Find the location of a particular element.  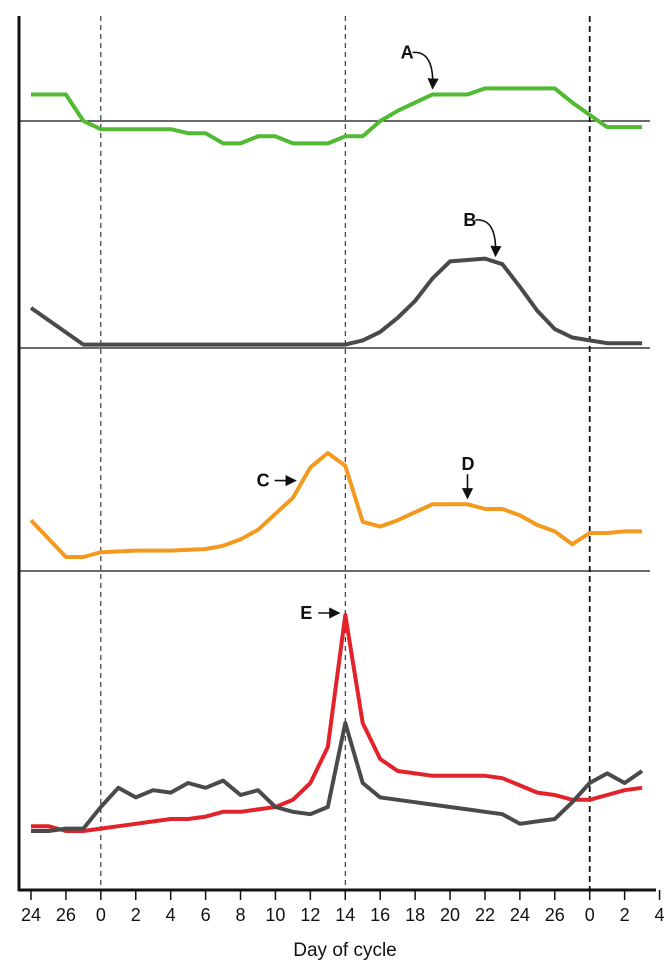

x-tick-label--2: 26 is located at coordinates (66, 915).